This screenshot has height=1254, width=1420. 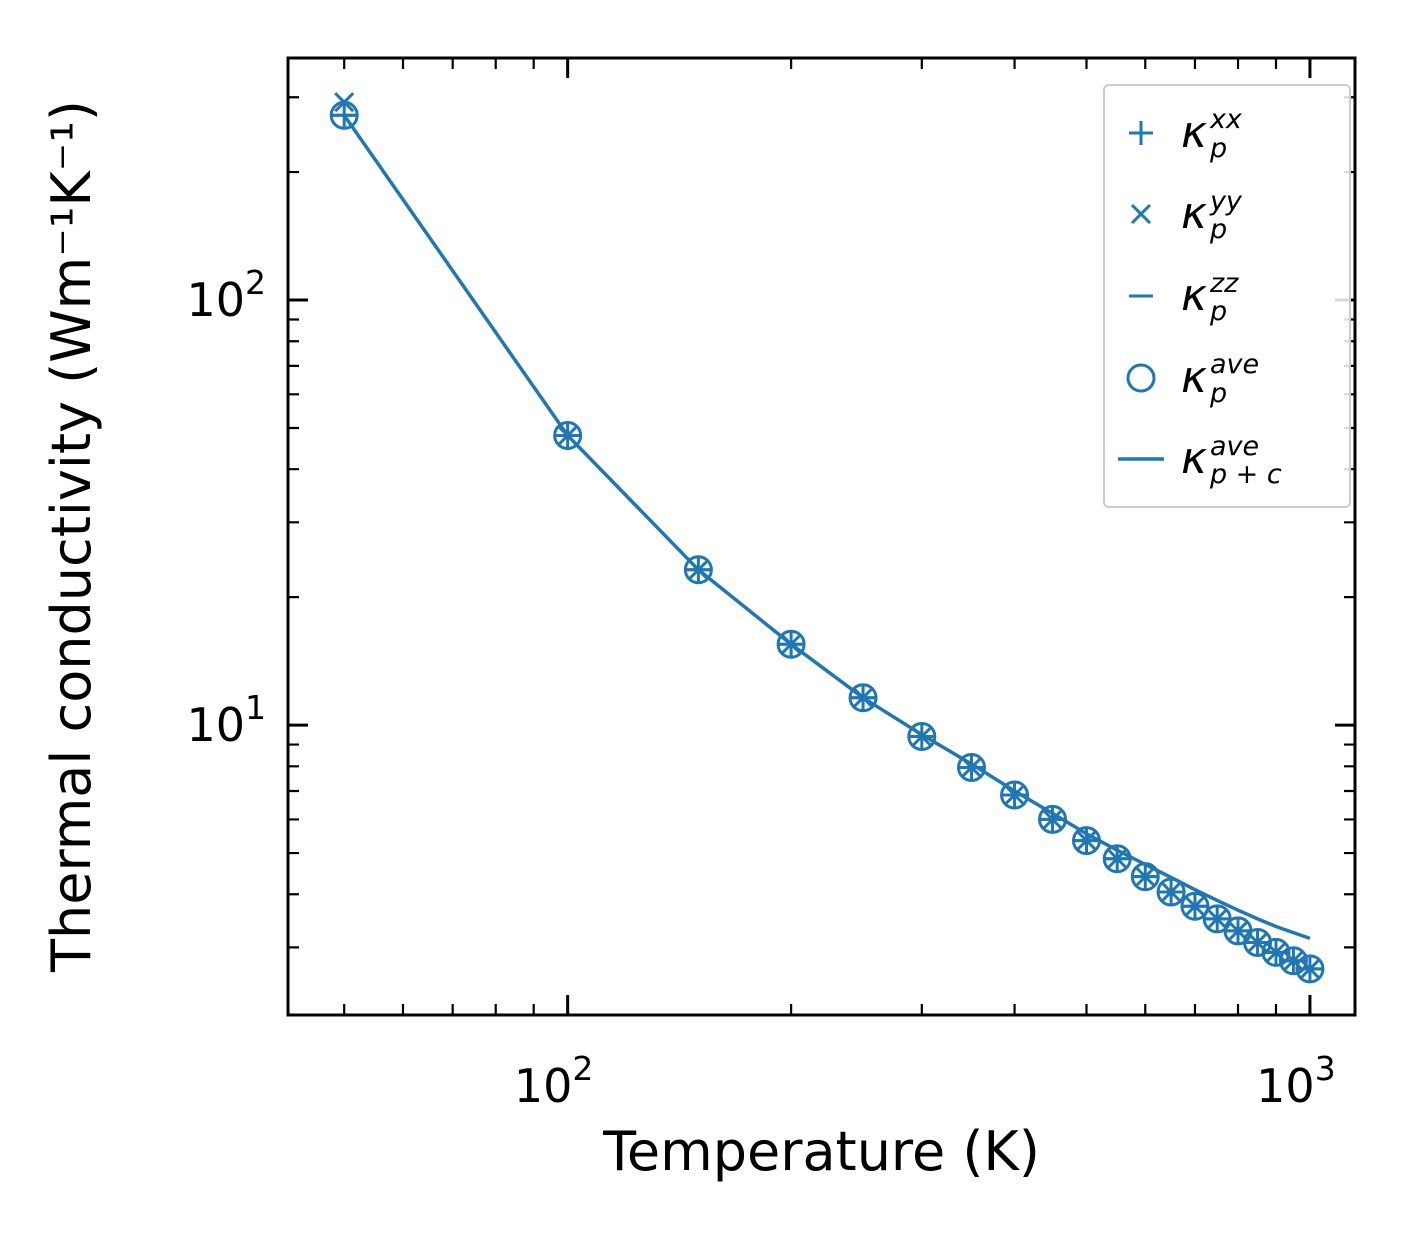 What do you see at coordinates (1141, 132) in the screenshot?
I see `legend-marker-plus` at bounding box center [1141, 132].